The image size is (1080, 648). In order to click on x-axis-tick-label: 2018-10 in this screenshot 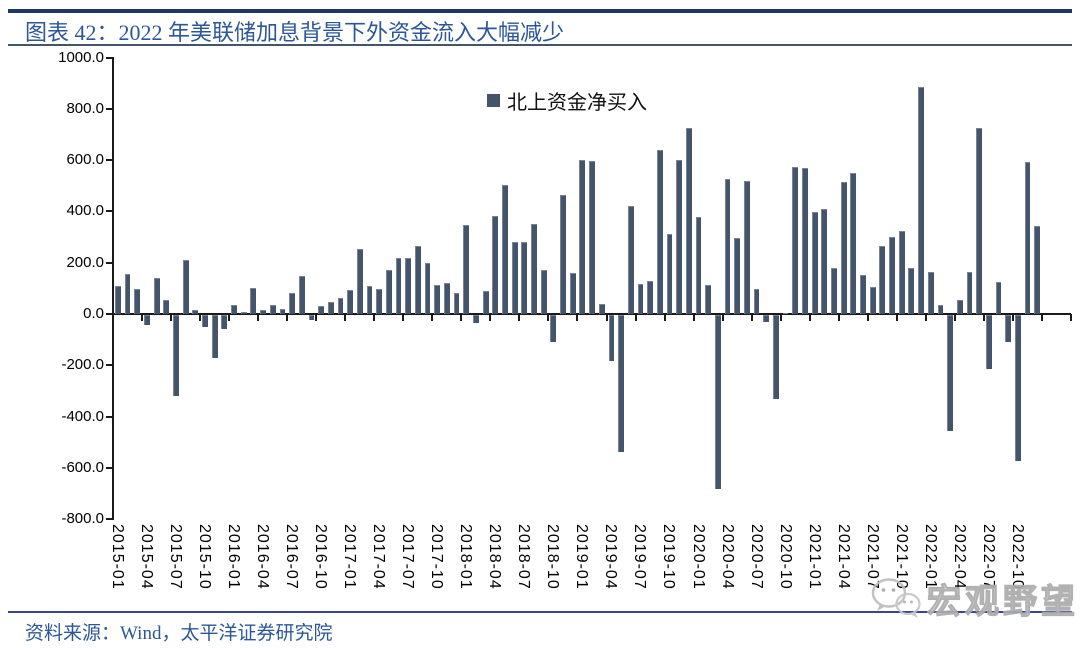, I will do `click(553, 557)`.